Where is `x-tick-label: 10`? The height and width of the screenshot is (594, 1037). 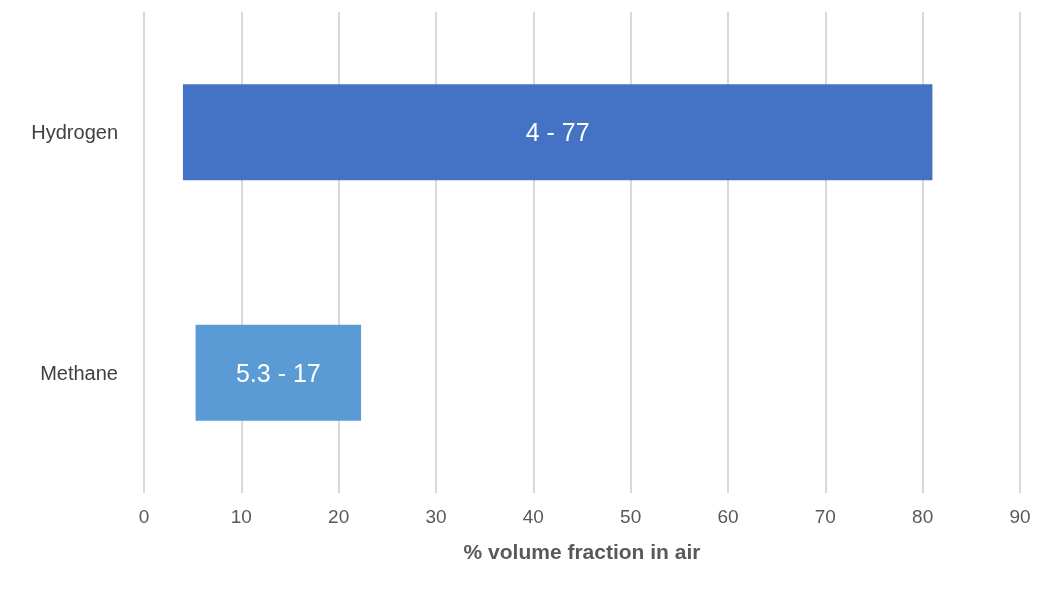 x-tick-label: 10 is located at coordinates (241, 516).